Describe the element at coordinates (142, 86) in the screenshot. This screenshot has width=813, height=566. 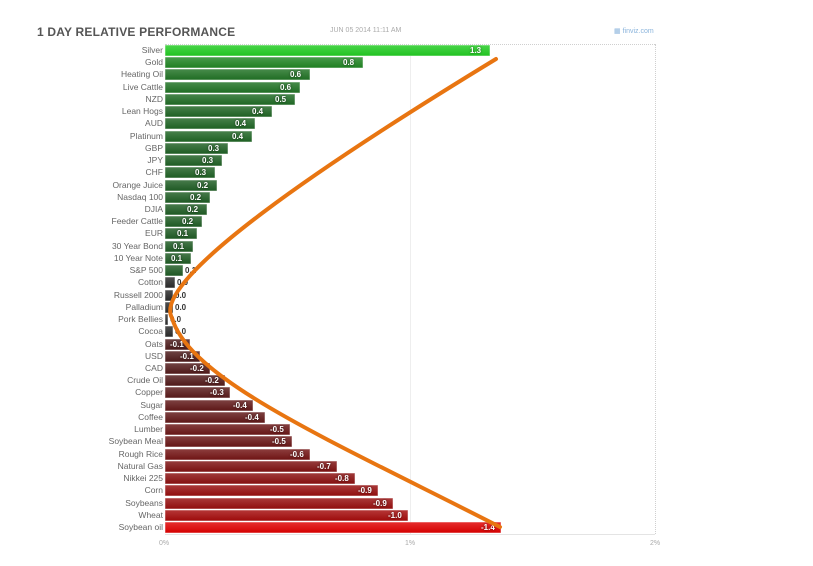
I see `category-label: Live Cattle` at that location.